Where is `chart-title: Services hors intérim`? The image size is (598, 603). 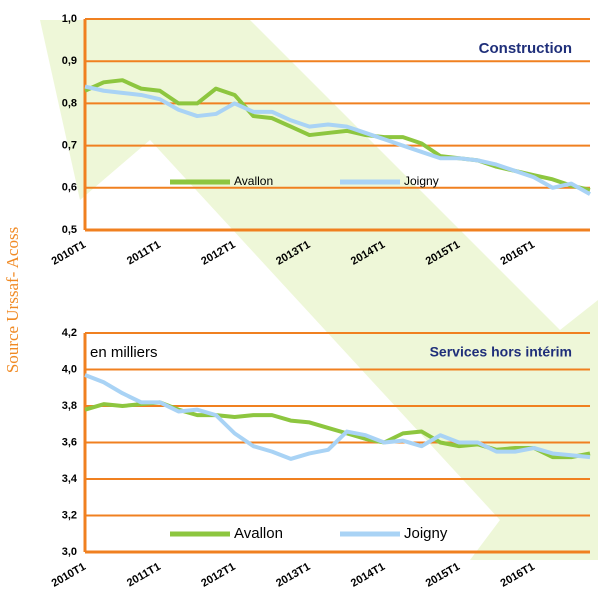 chart-title: Services hors intérim is located at coordinates (501, 352).